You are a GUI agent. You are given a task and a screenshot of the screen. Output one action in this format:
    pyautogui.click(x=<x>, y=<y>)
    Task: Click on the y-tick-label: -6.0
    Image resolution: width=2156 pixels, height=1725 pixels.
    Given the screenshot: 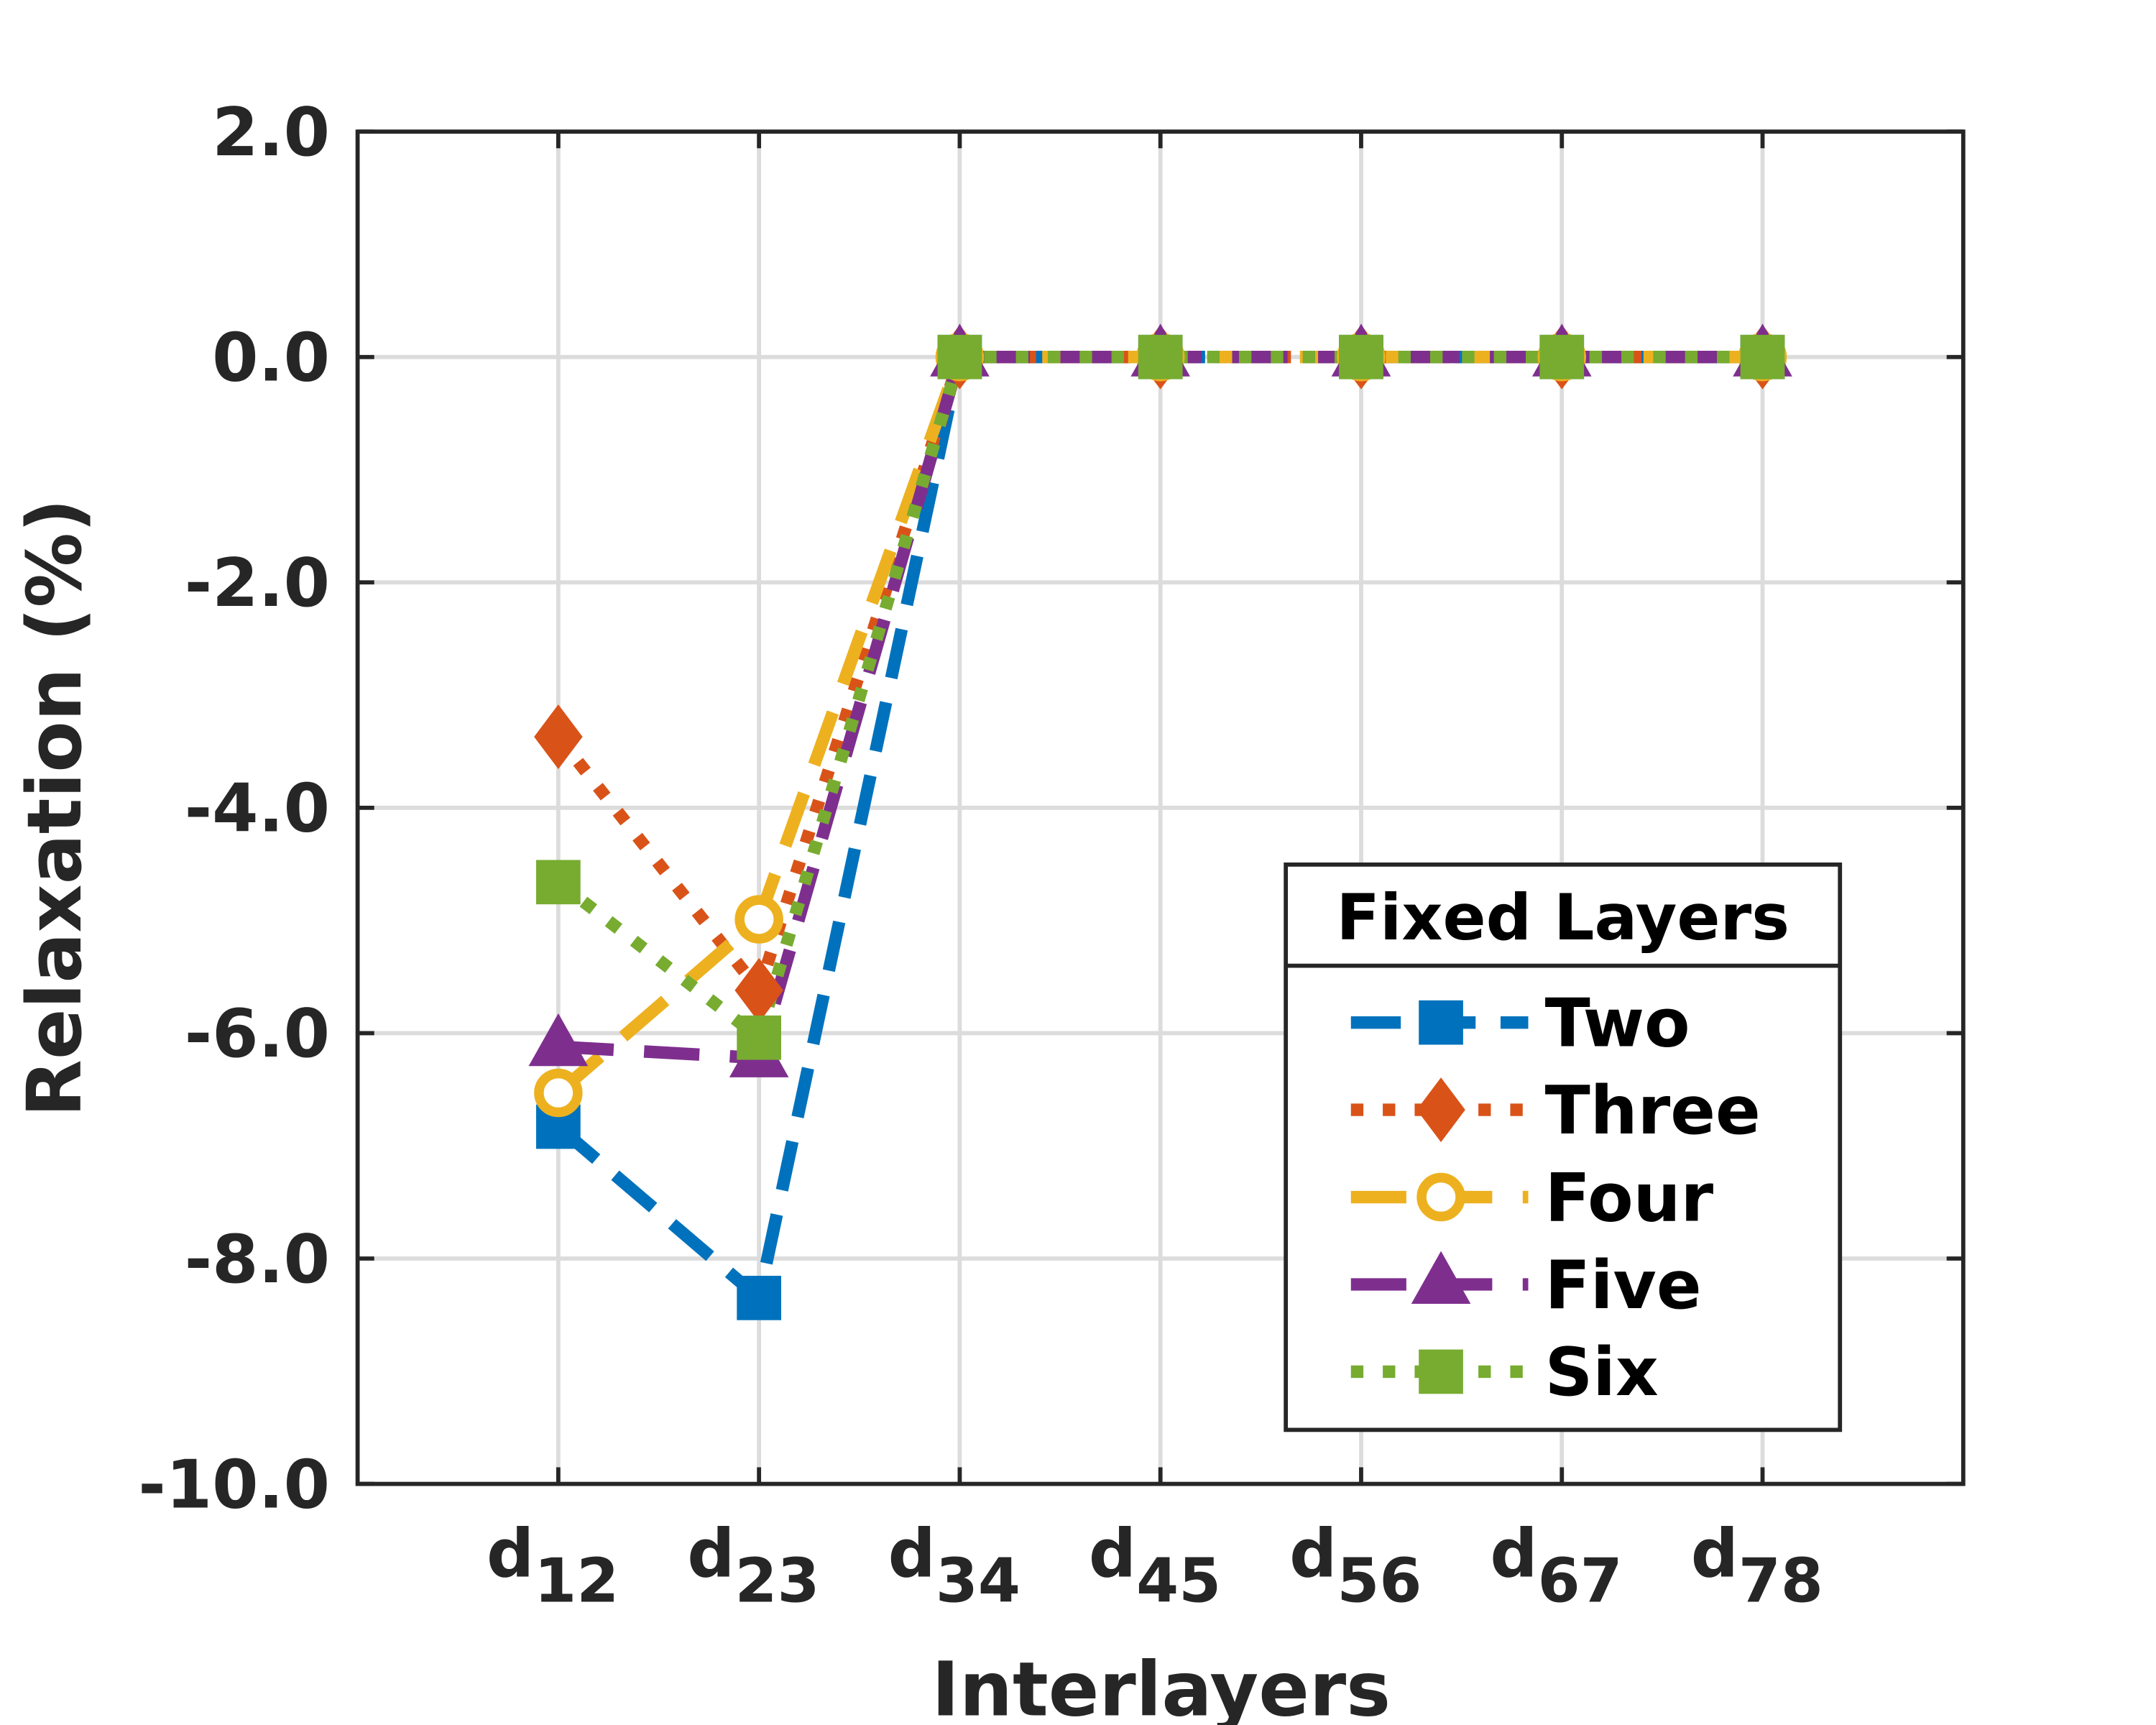 What is the action you would take?
    pyautogui.click(x=257, y=1033)
    